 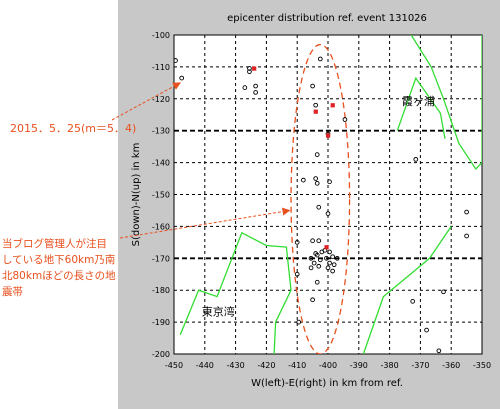 What do you see at coordinates (205, 223) in the screenshot?
I see `zone-arrow` at bounding box center [205, 223].